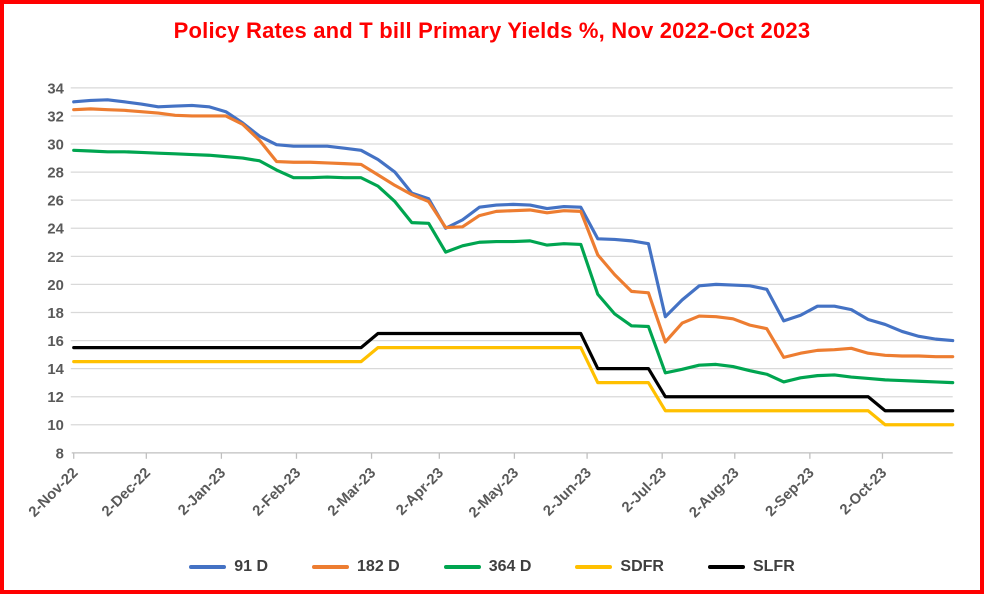 This screenshot has height=594, width=984. What do you see at coordinates (420, 492) in the screenshot?
I see `x-tick-label: 2-Apr-23` at bounding box center [420, 492].